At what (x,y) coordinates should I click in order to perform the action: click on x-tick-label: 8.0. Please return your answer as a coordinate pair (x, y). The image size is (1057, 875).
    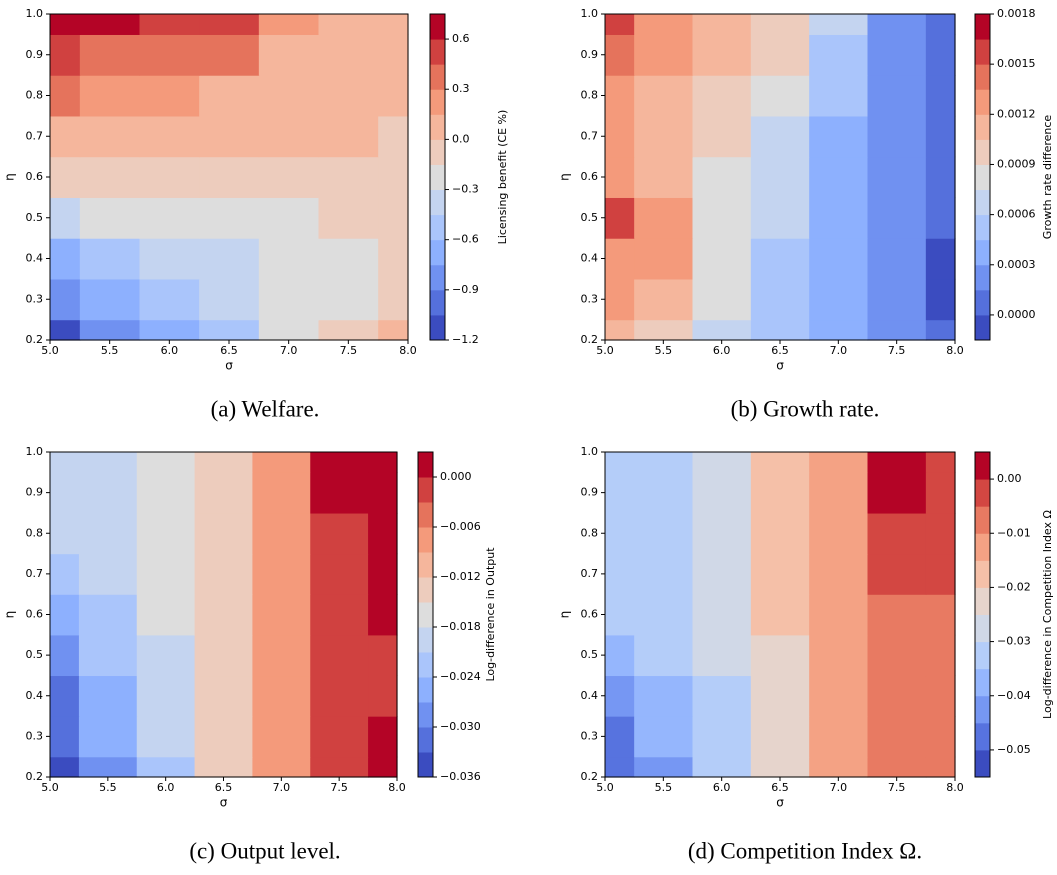
    Looking at the image, I should click on (955, 350).